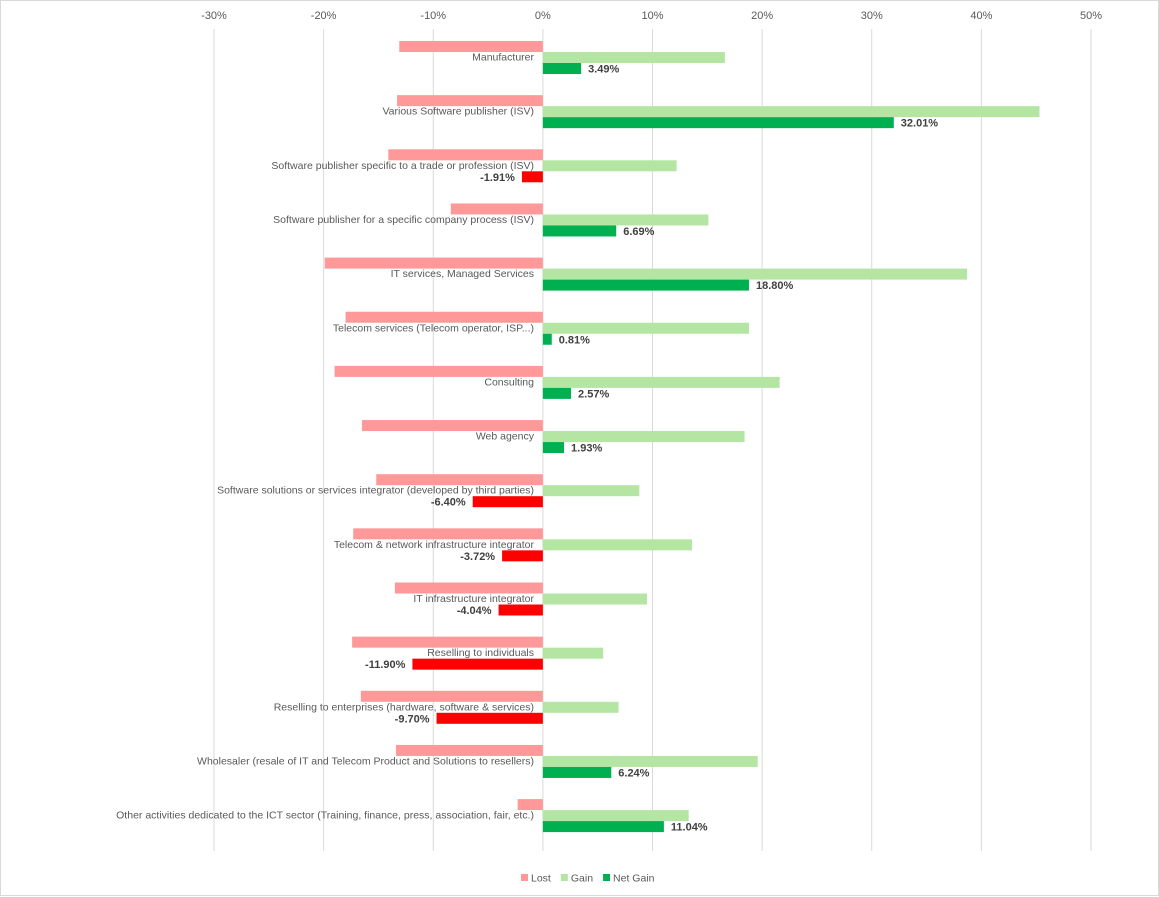 The height and width of the screenshot is (897, 1159). I want to click on net-gain-data-label: 6.69%, so click(638, 232).